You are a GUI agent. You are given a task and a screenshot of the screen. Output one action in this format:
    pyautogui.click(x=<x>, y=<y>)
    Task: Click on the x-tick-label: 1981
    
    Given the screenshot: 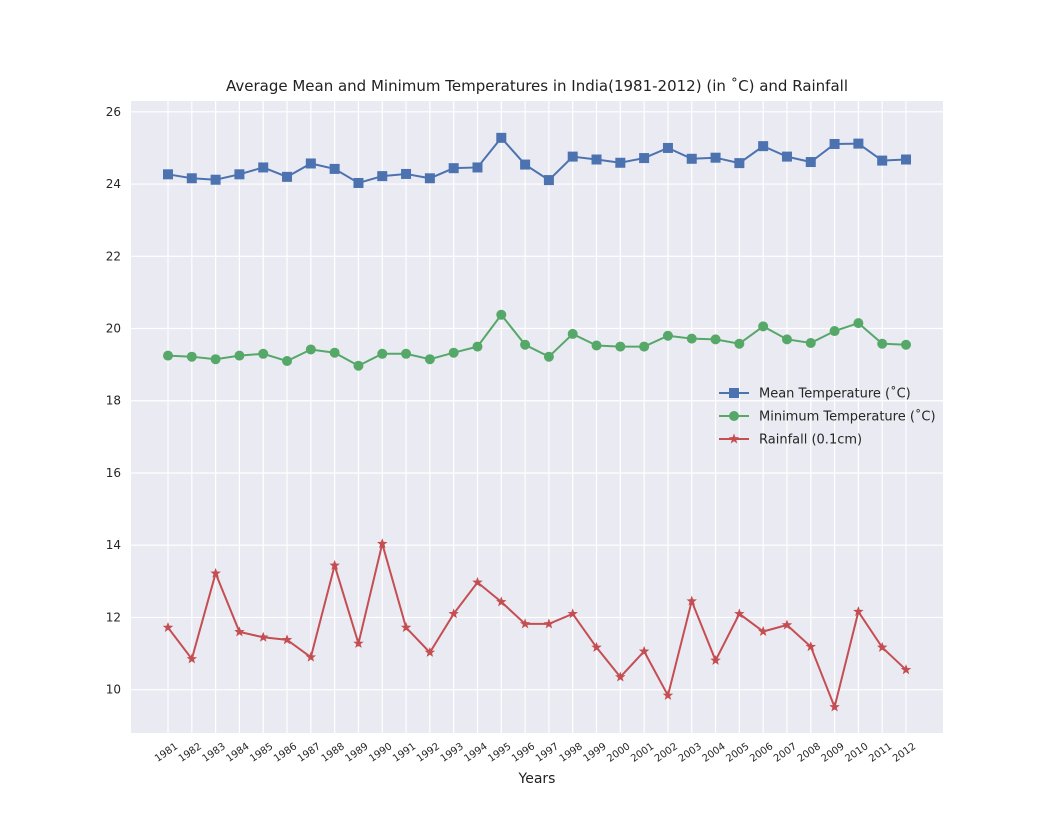 What is the action you would take?
    pyautogui.click(x=166, y=753)
    